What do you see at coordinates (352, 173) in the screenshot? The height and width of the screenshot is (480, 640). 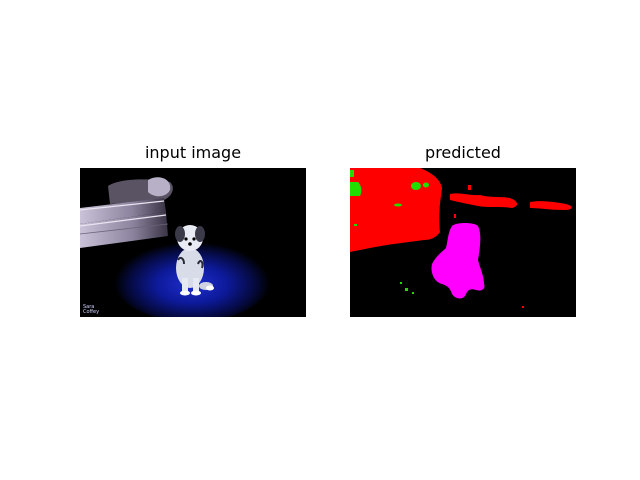 I see `segment-green-top` at bounding box center [352, 173].